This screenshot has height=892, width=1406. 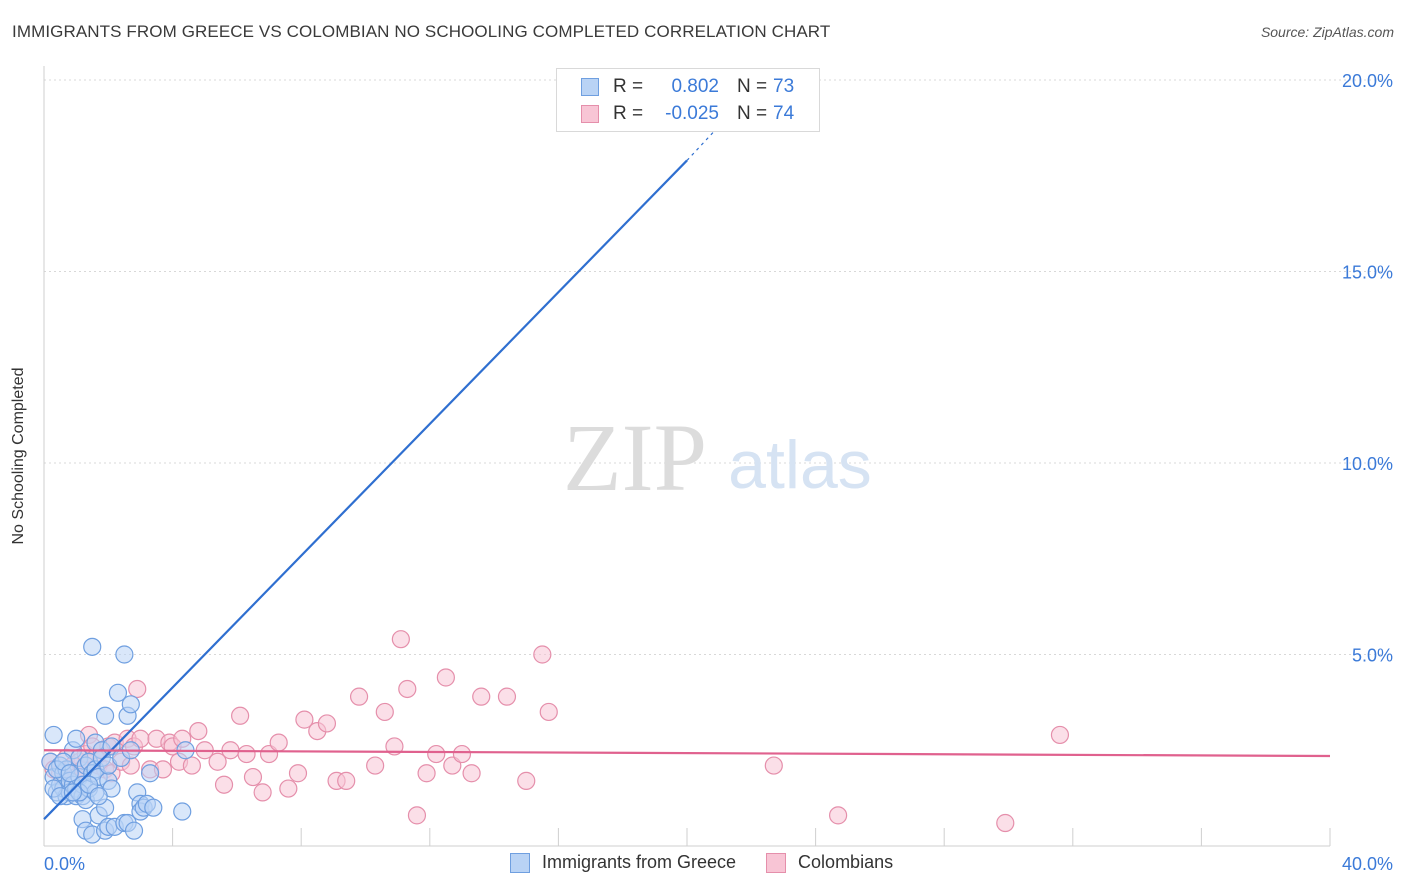 I want to click on trend-line, so click(x=687, y=753).